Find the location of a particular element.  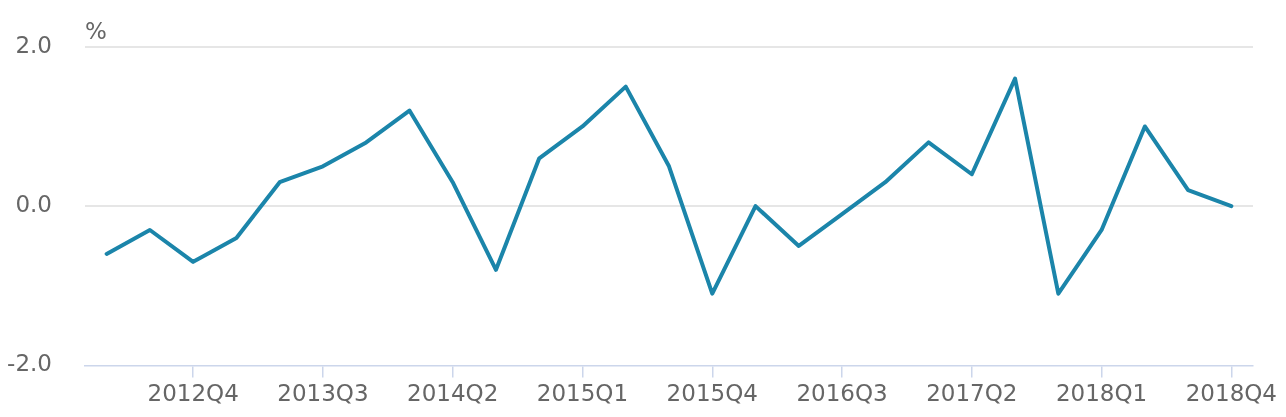

x-tick-label: 2014Q2 is located at coordinates (453, 393).